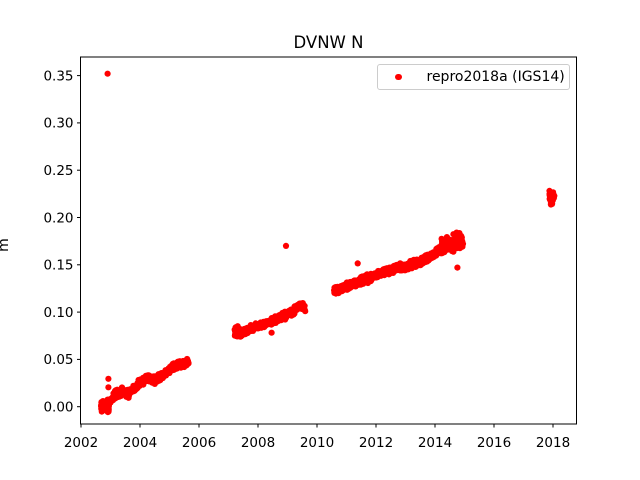 The image size is (640, 480). Describe the element at coordinates (58, 266) in the screenshot. I see `y-tick-label: 0.15` at that location.